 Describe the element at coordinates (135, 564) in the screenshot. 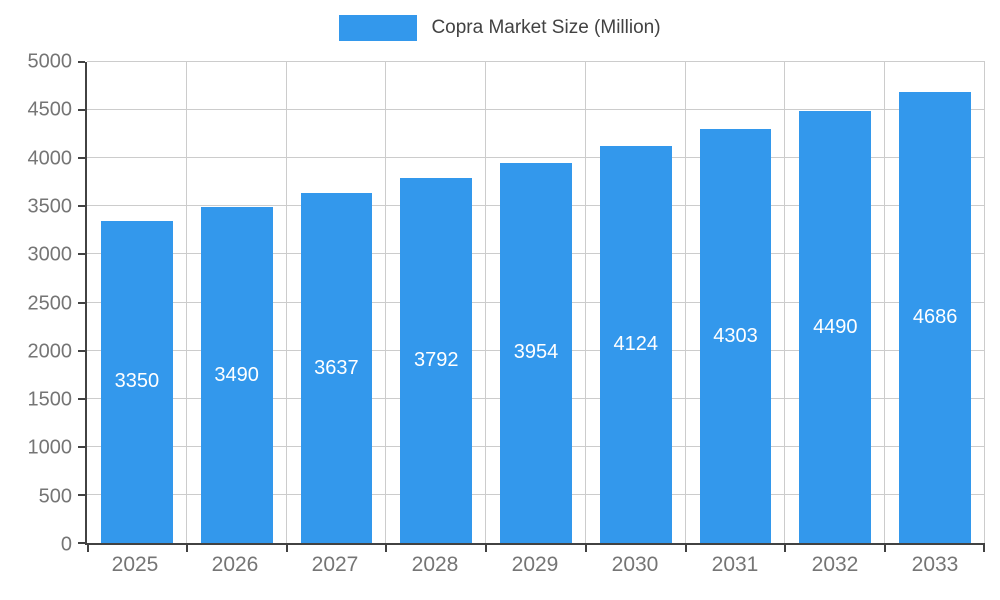

I see `x-tick-label-2025: 2025` at that location.